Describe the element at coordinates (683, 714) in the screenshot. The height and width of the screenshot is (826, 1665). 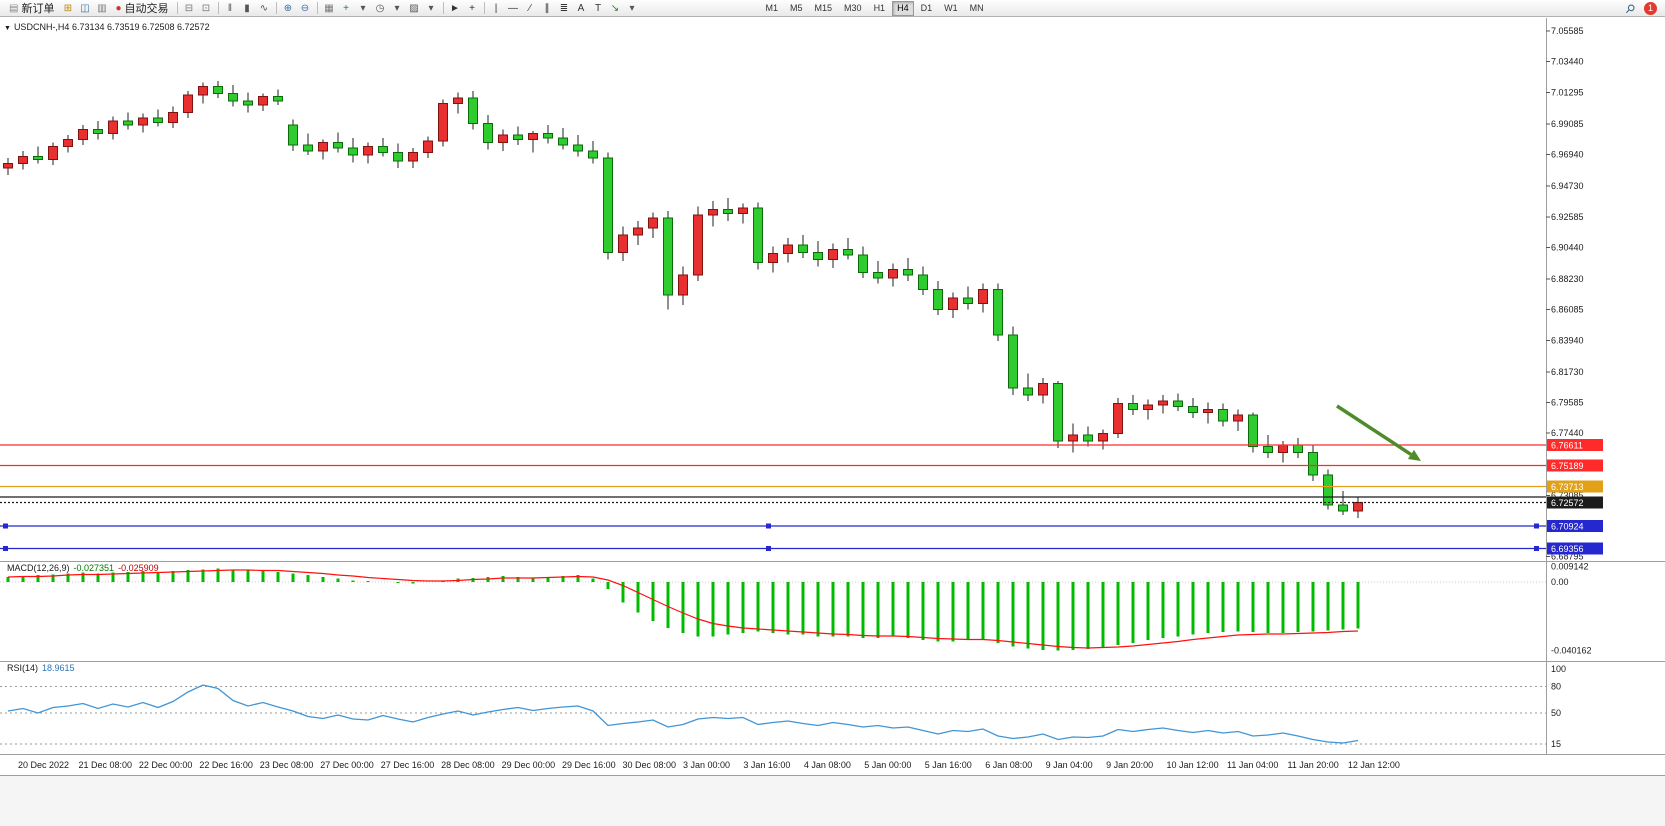
I see `rsi-line` at that location.